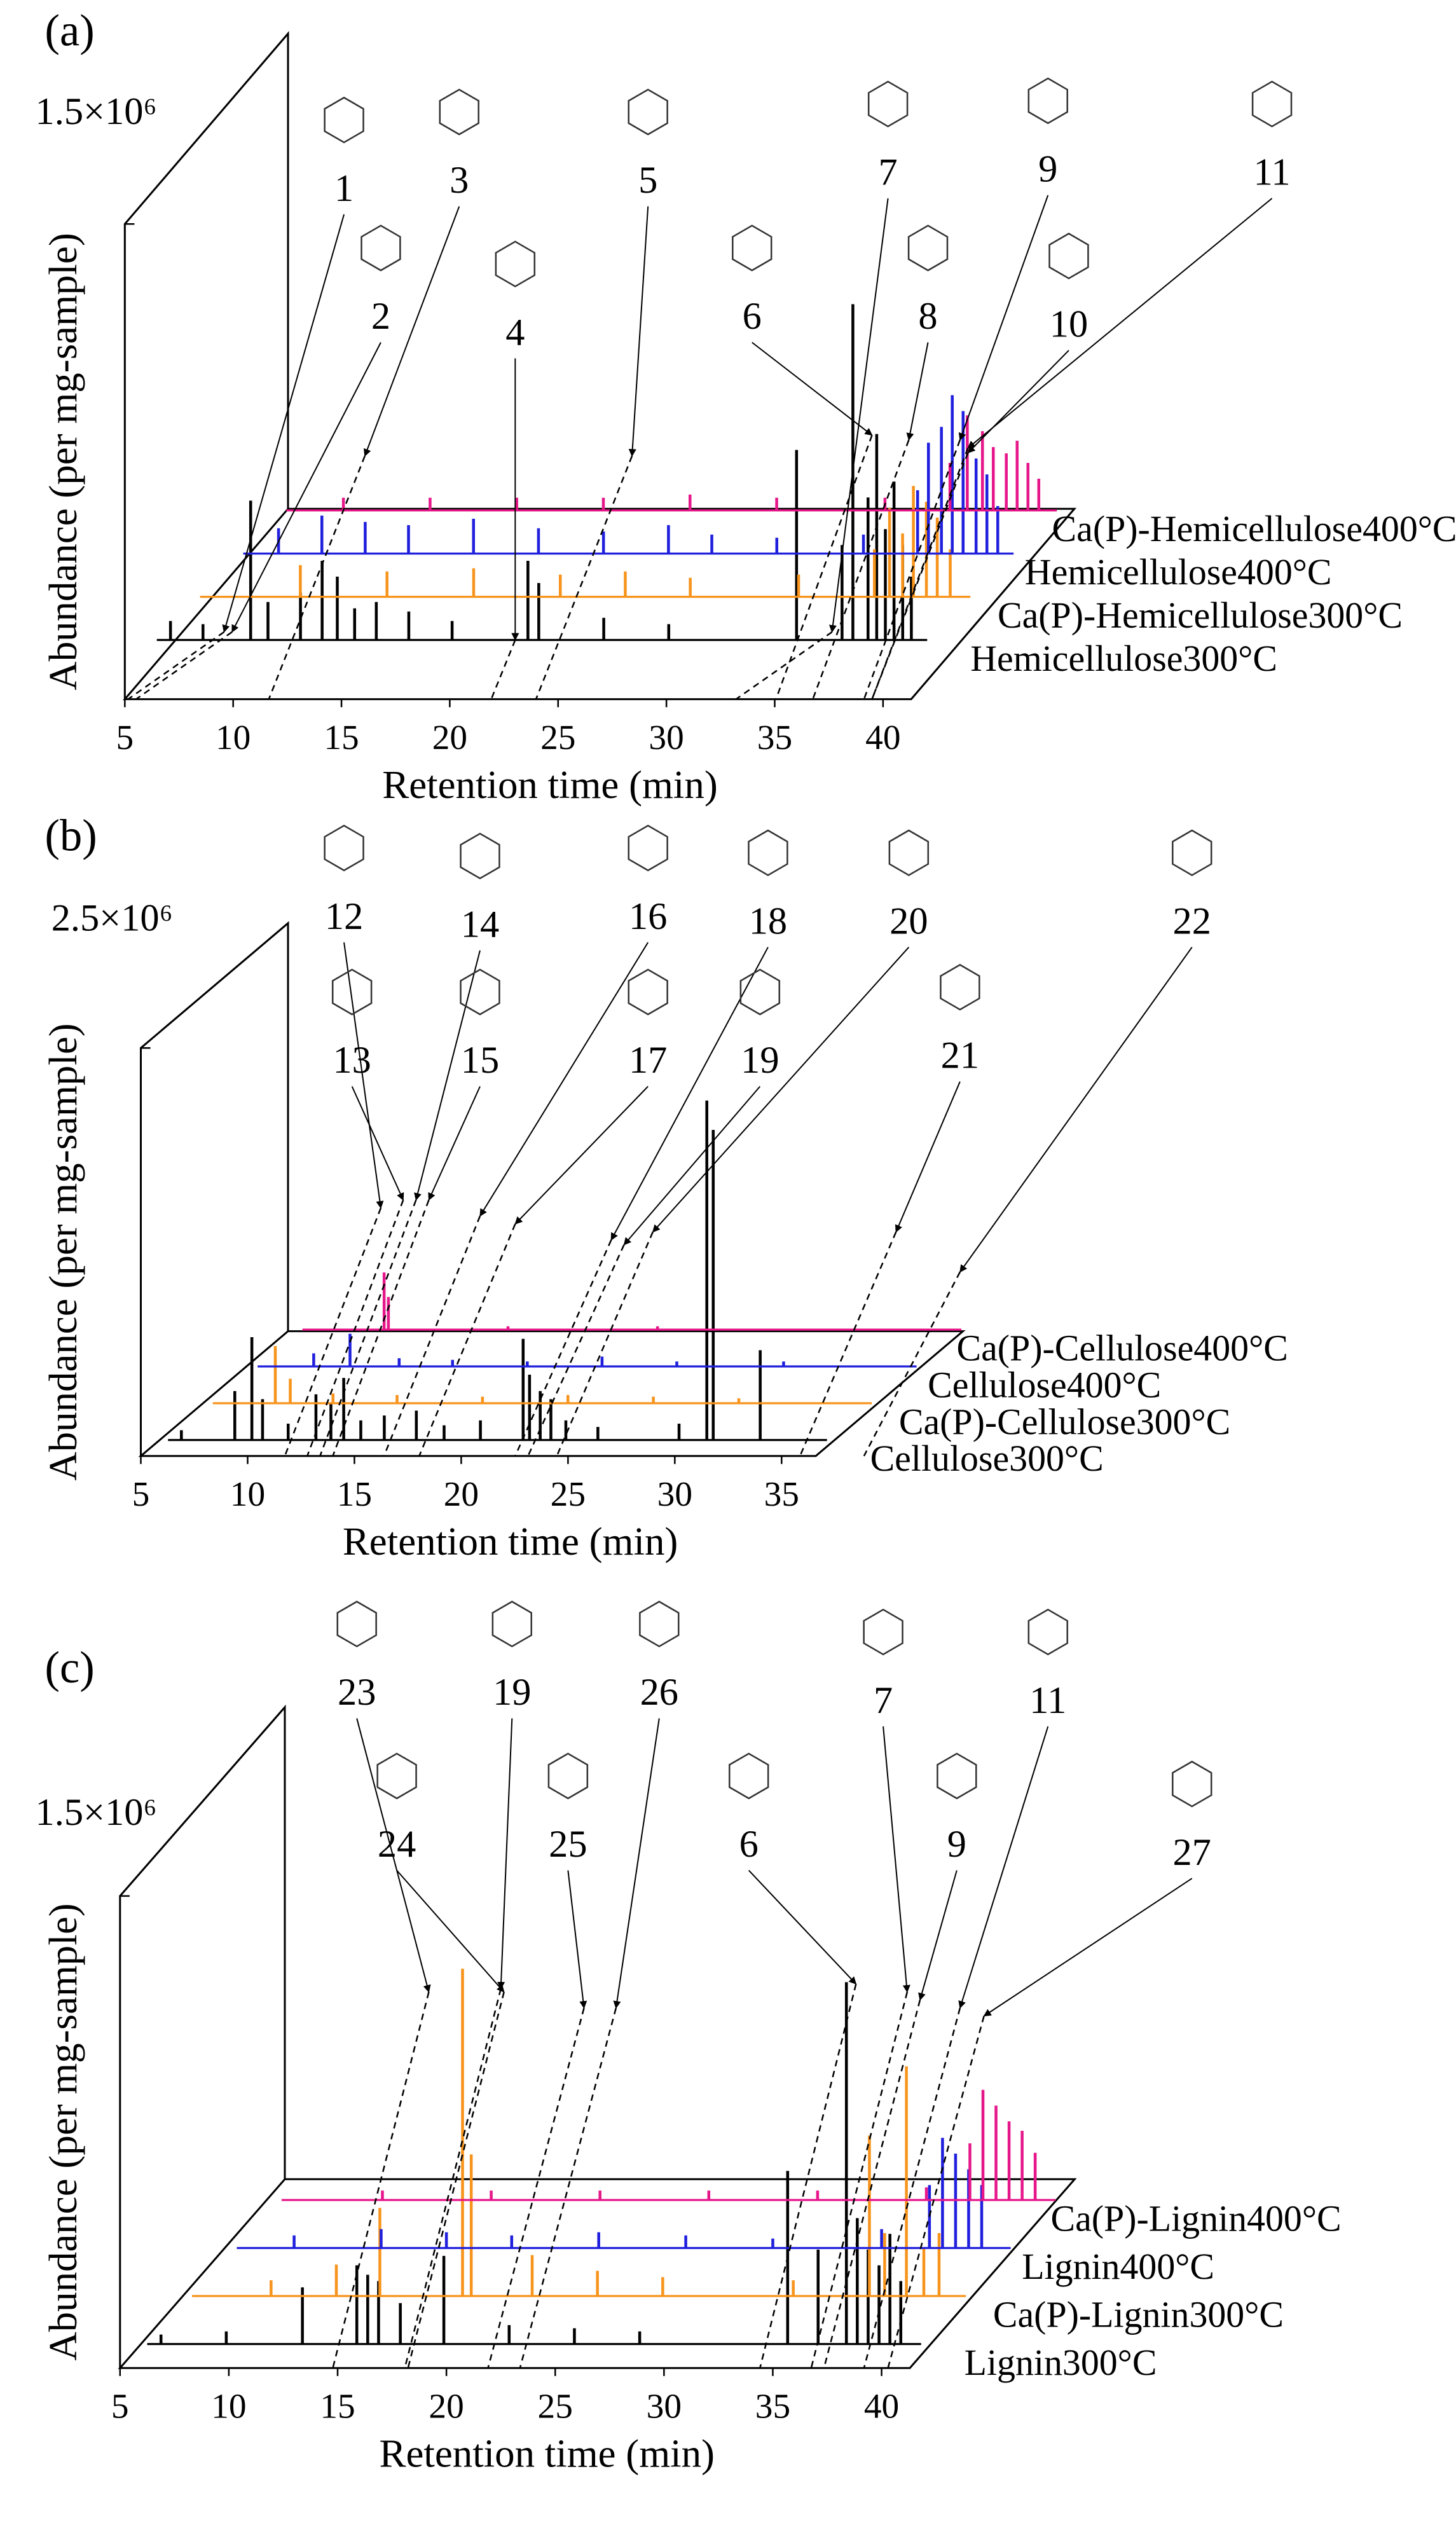  I want to click on annotation: 23, so click(357, 1692).